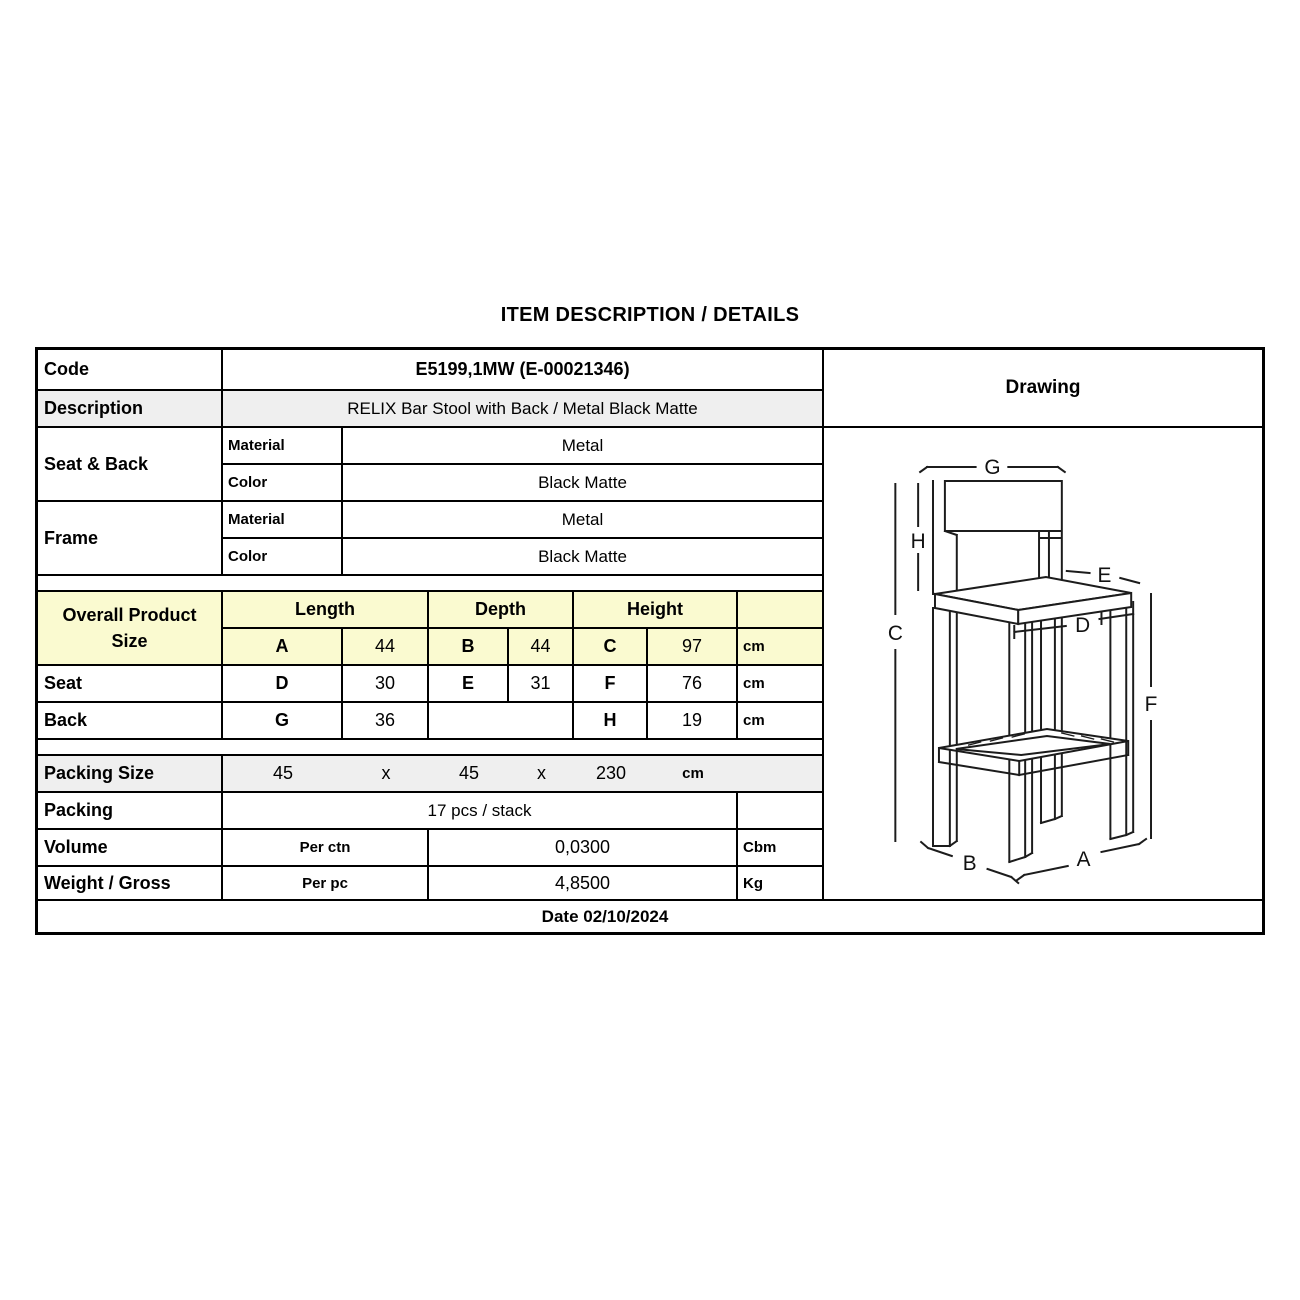  What do you see at coordinates (283, 556) in the screenshot?
I see `frame-color-label: Color` at bounding box center [283, 556].